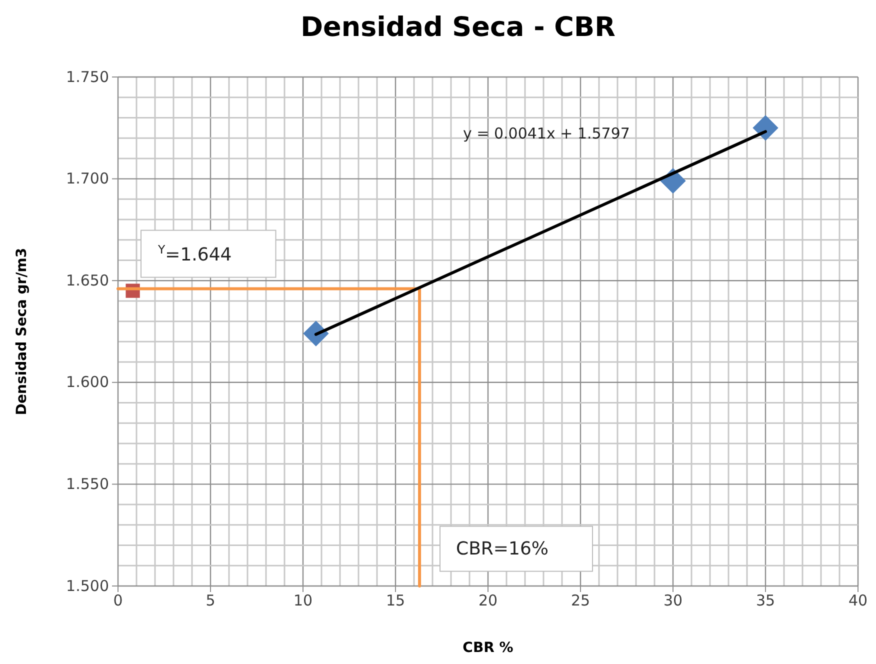 The image size is (876, 664). What do you see at coordinates (765, 128) in the screenshot?
I see `point` at bounding box center [765, 128].